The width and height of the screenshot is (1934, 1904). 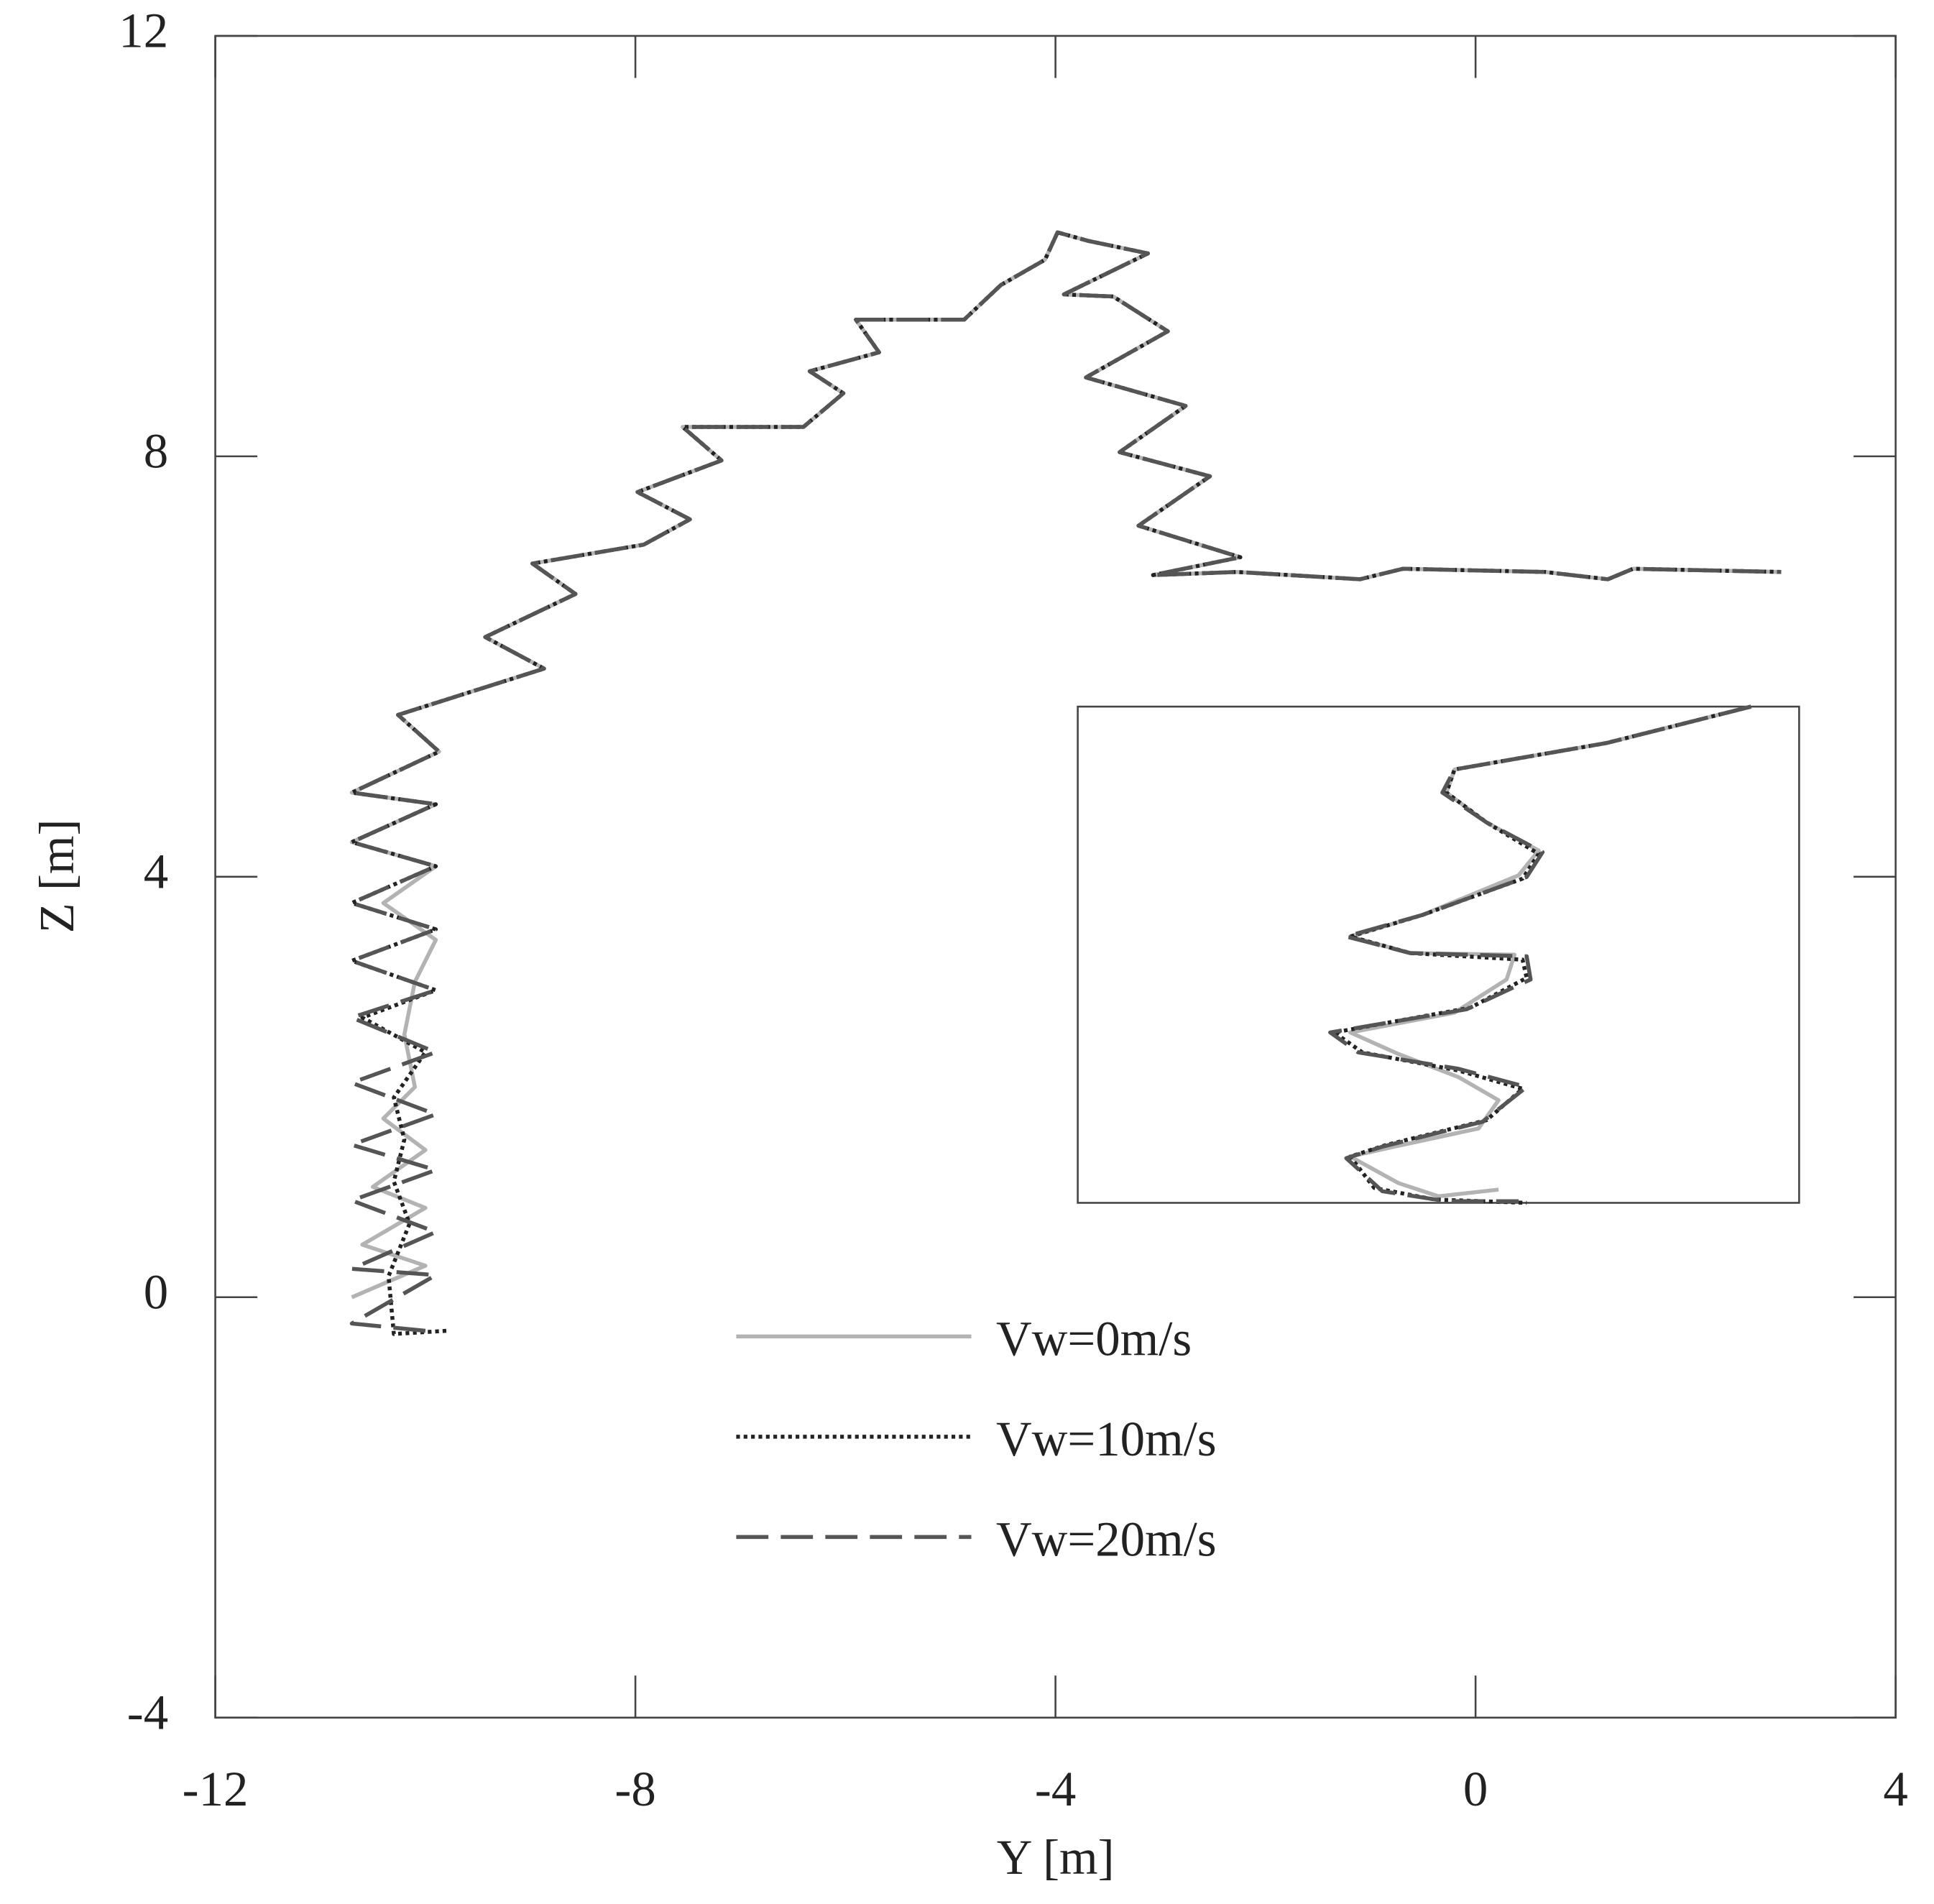 What do you see at coordinates (216, 1789) in the screenshot?
I see `x-tick-label: -12` at bounding box center [216, 1789].